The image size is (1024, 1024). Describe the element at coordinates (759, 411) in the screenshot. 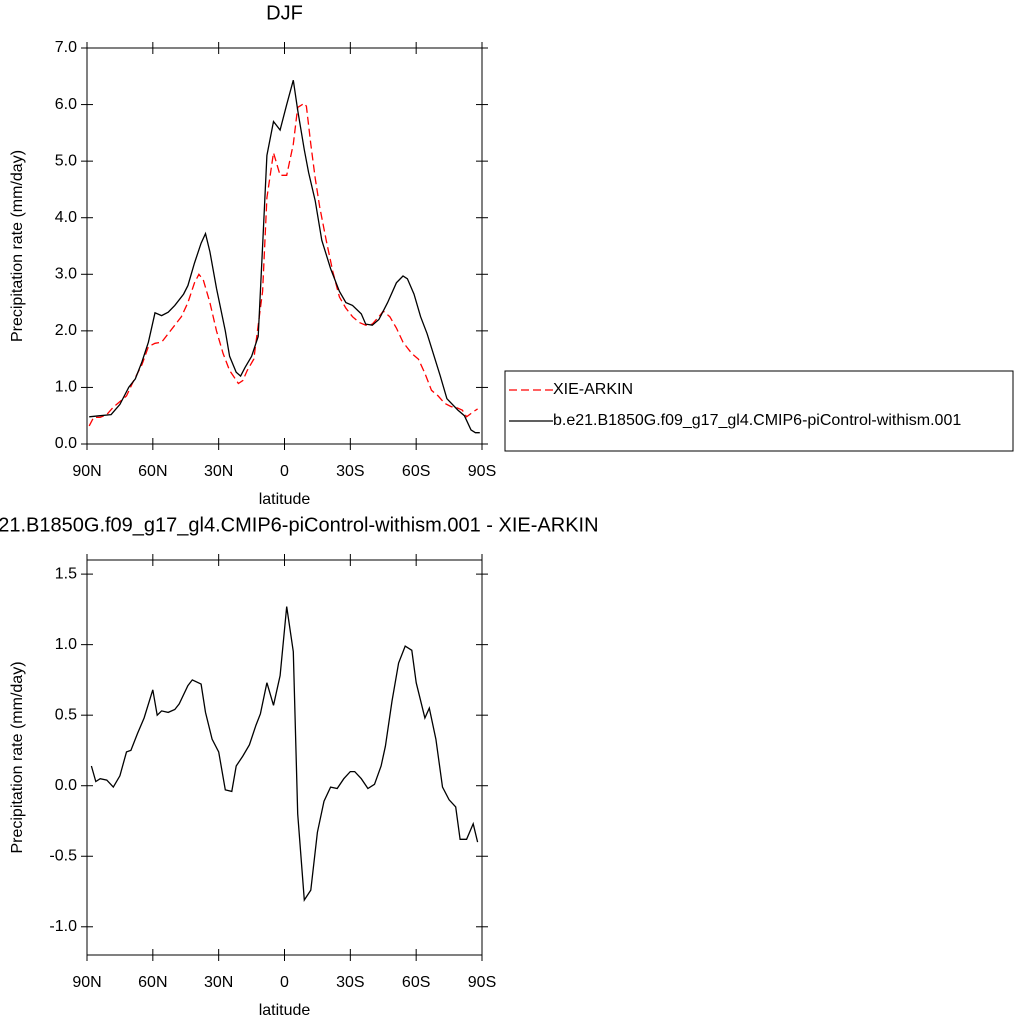

I see `legend-box` at that location.